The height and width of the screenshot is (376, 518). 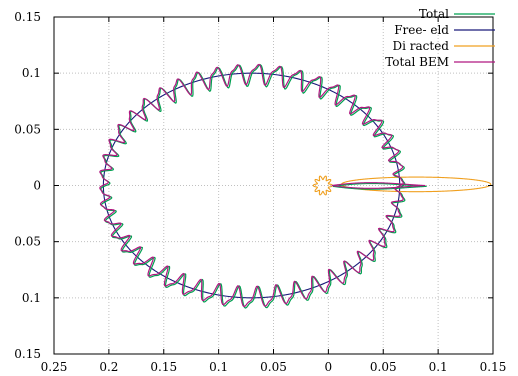 I want to click on x-tick-label: 0, so click(x=329, y=367).